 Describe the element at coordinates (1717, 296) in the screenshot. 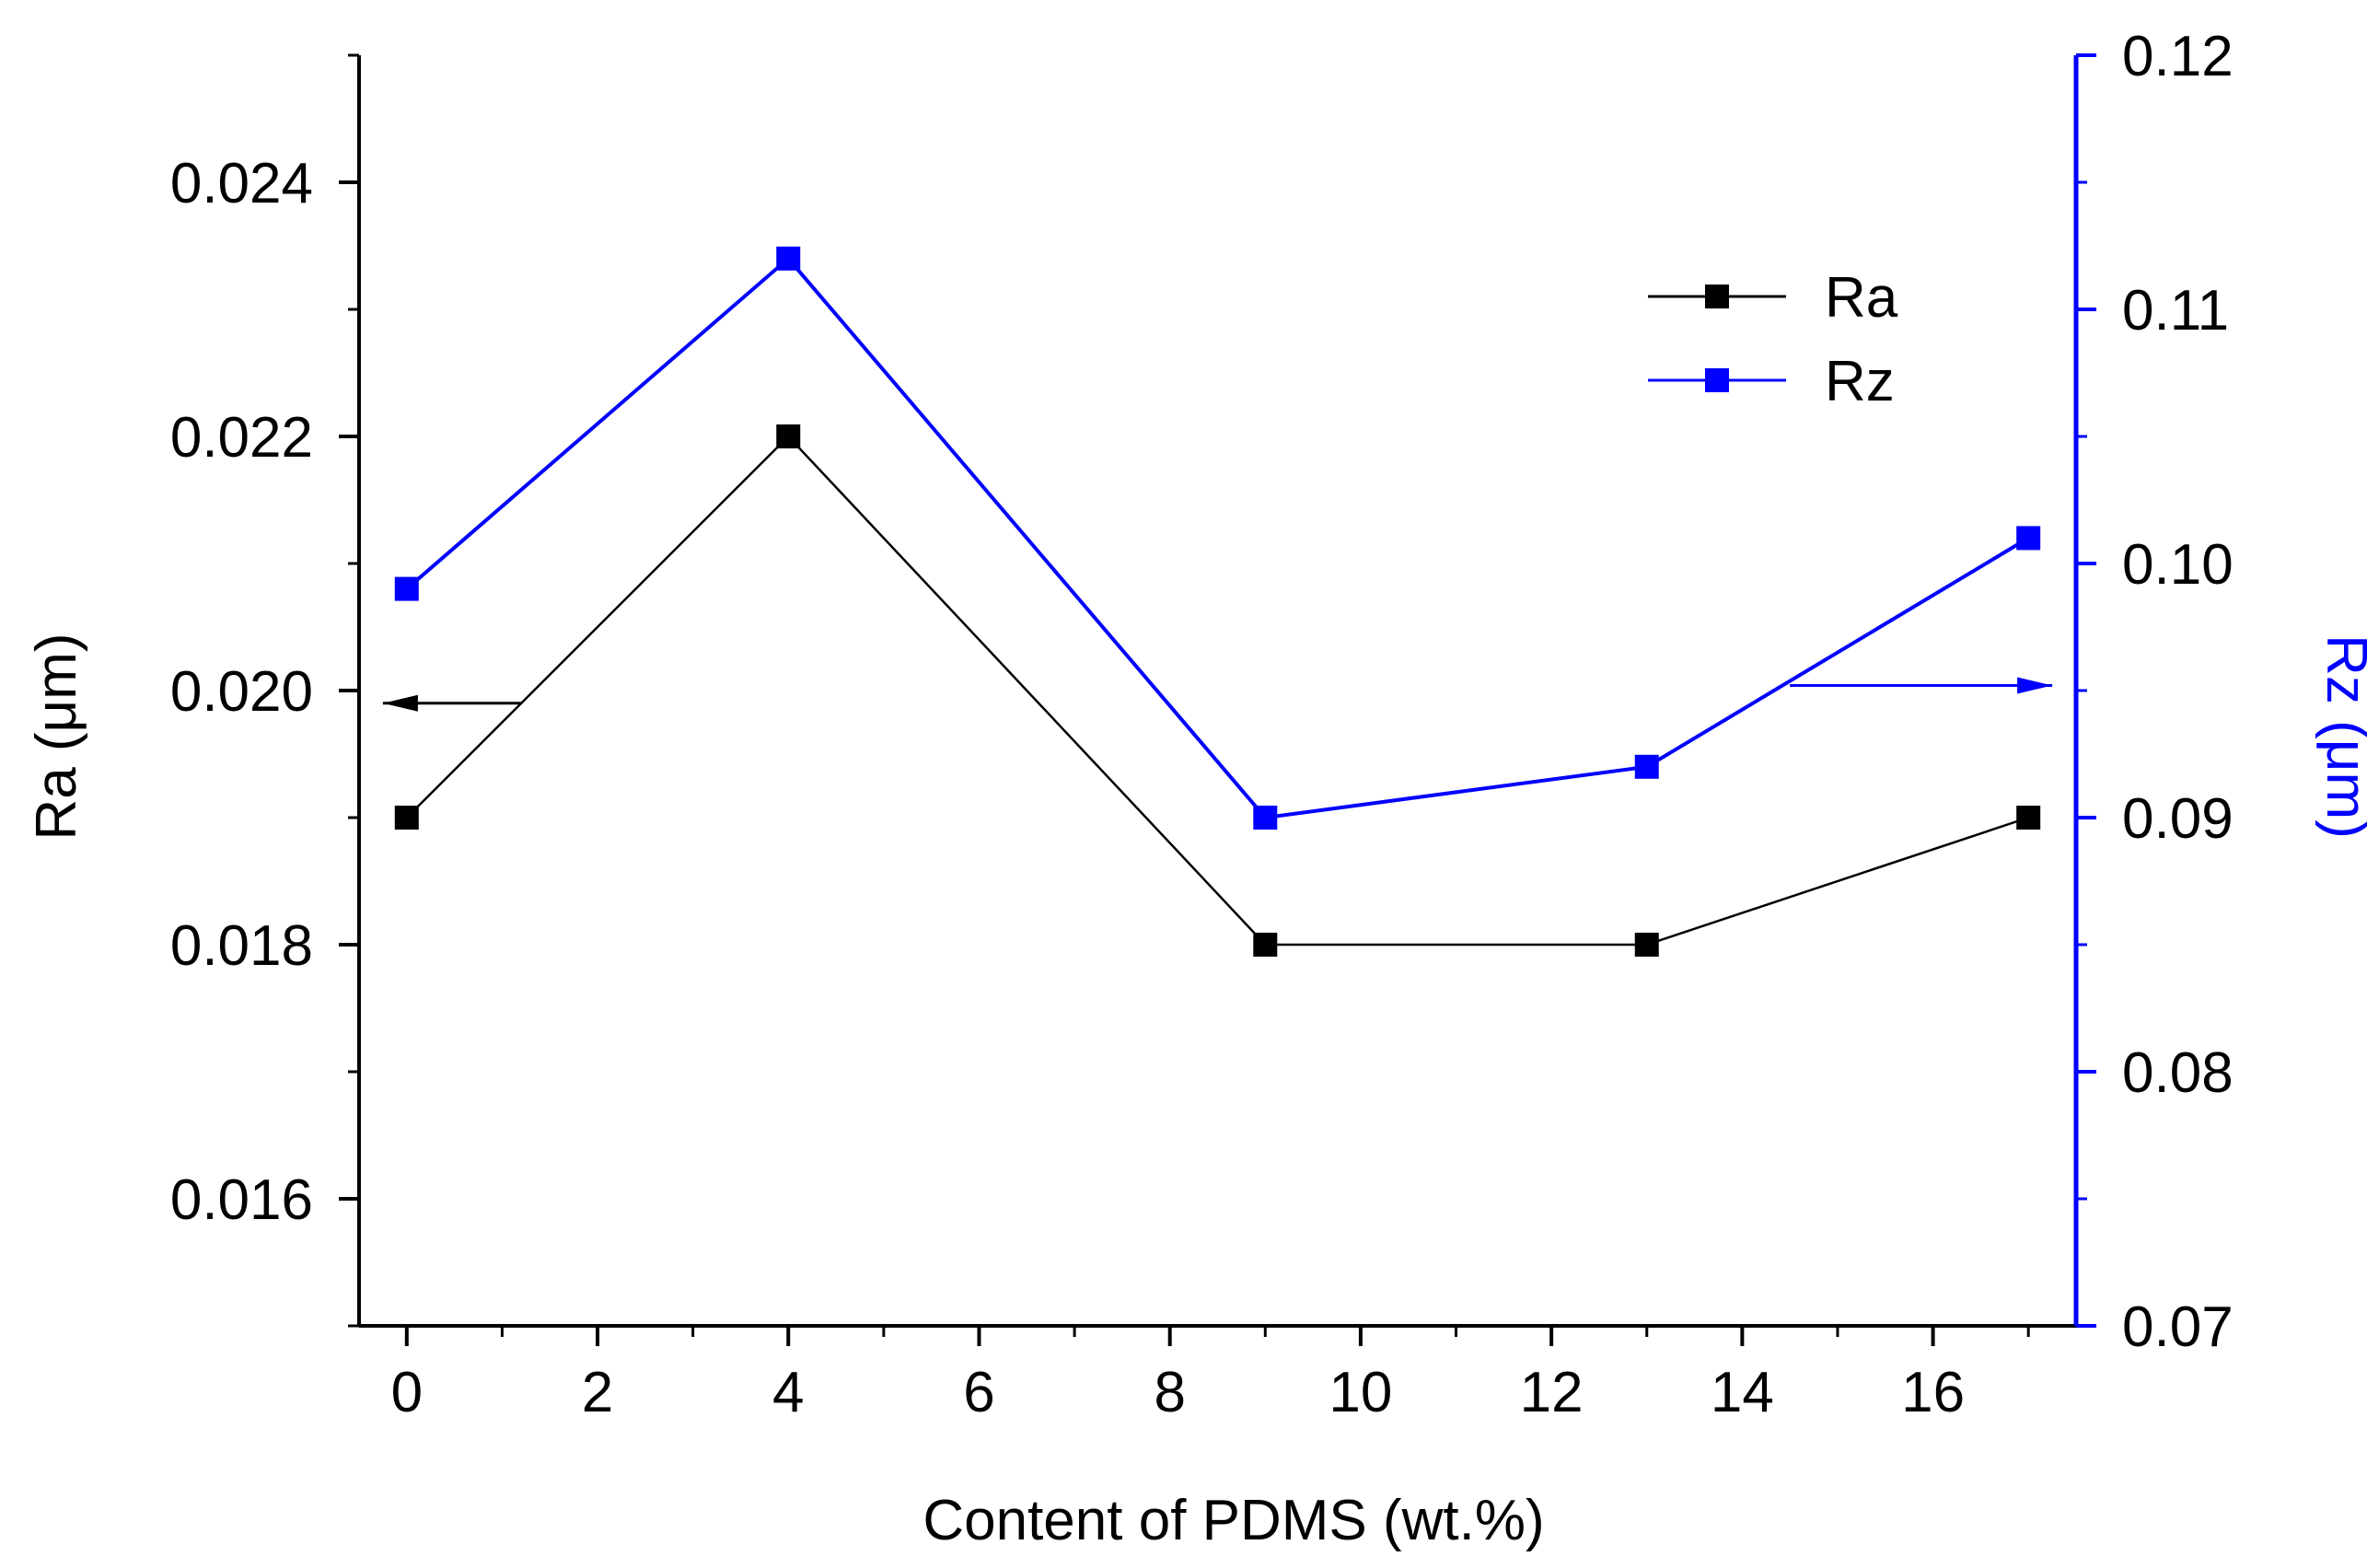

I see `legend-ra-marker` at that location.